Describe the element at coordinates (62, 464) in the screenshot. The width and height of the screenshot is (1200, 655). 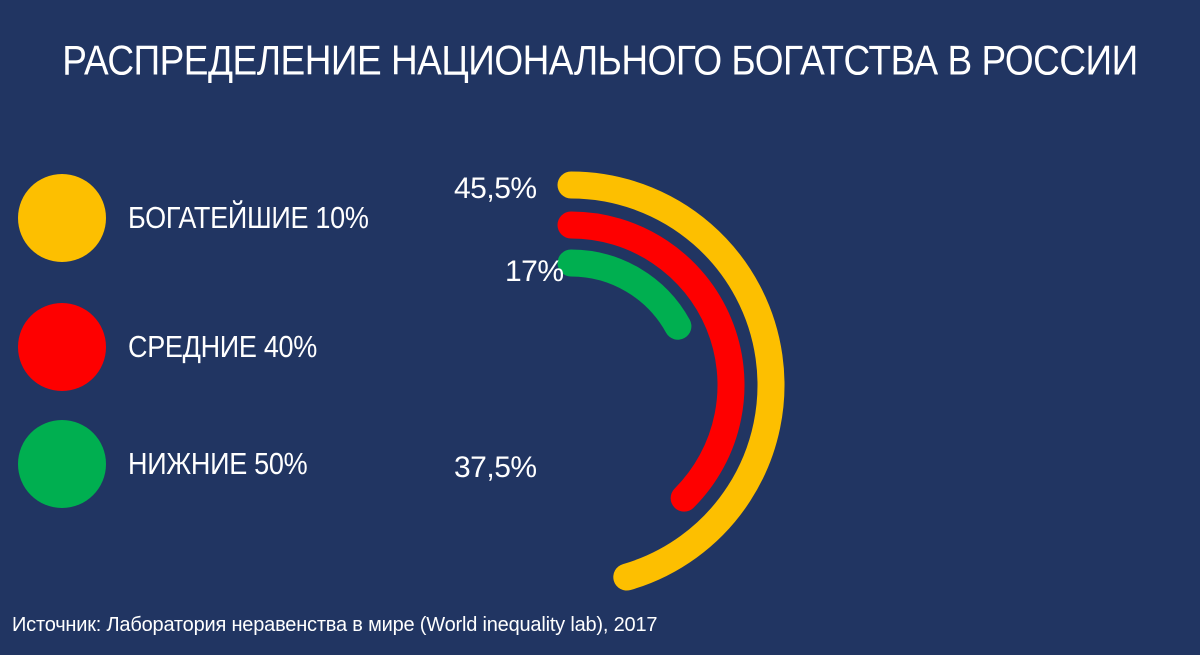
I see `legend-swatch-bottom` at that location.